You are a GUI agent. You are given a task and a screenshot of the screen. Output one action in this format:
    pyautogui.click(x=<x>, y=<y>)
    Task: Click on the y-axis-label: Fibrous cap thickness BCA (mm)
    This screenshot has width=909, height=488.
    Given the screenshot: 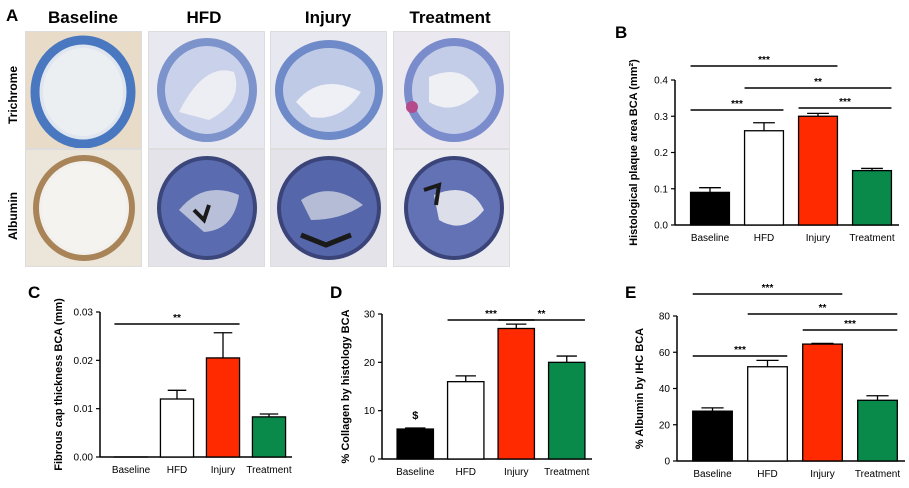 What is the action you would take?
    pyautogui.click(x=59, y=384)
    